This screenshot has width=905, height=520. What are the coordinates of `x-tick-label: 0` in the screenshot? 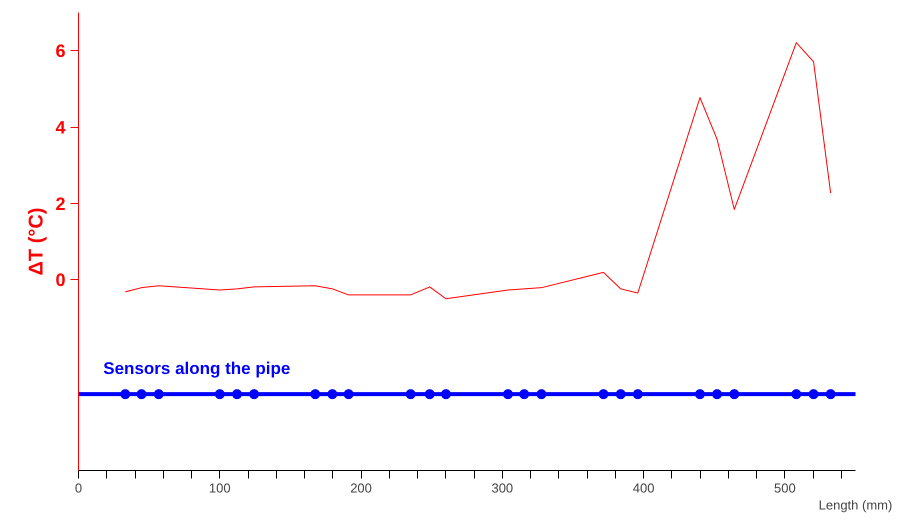 It's located at (78, 488).